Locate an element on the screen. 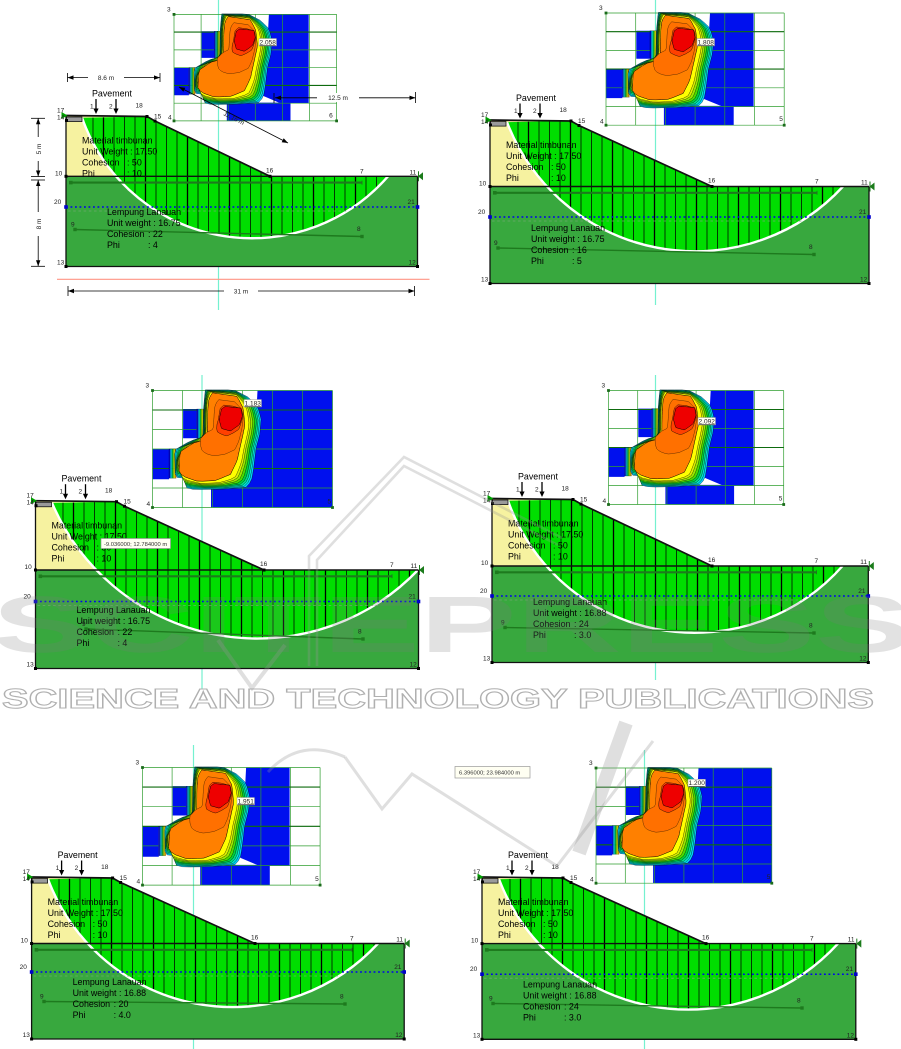 Image resolution: width=901 pixels, height=1049 pixels. svg-text: 8.6 m is located at coordinates (106, 78).